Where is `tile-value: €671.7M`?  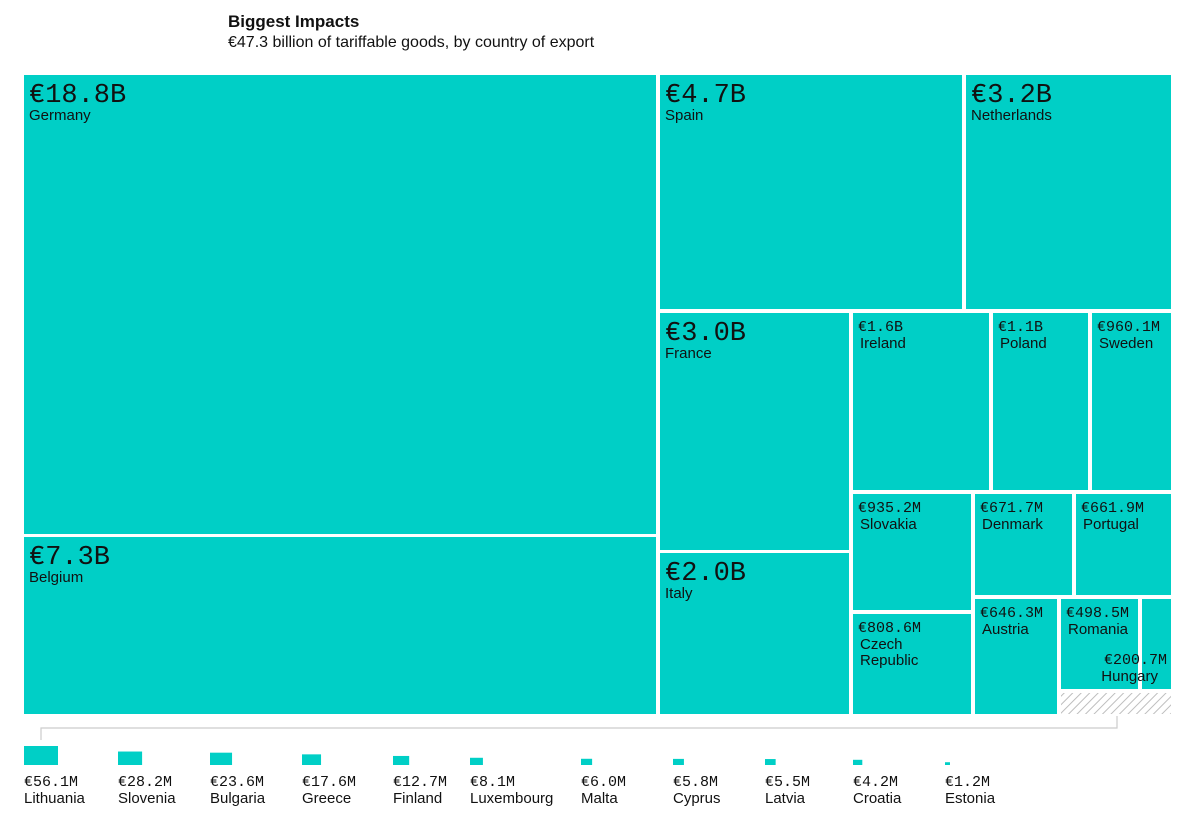 tile-value: €671.7M is located at coordinates (1011, 508).